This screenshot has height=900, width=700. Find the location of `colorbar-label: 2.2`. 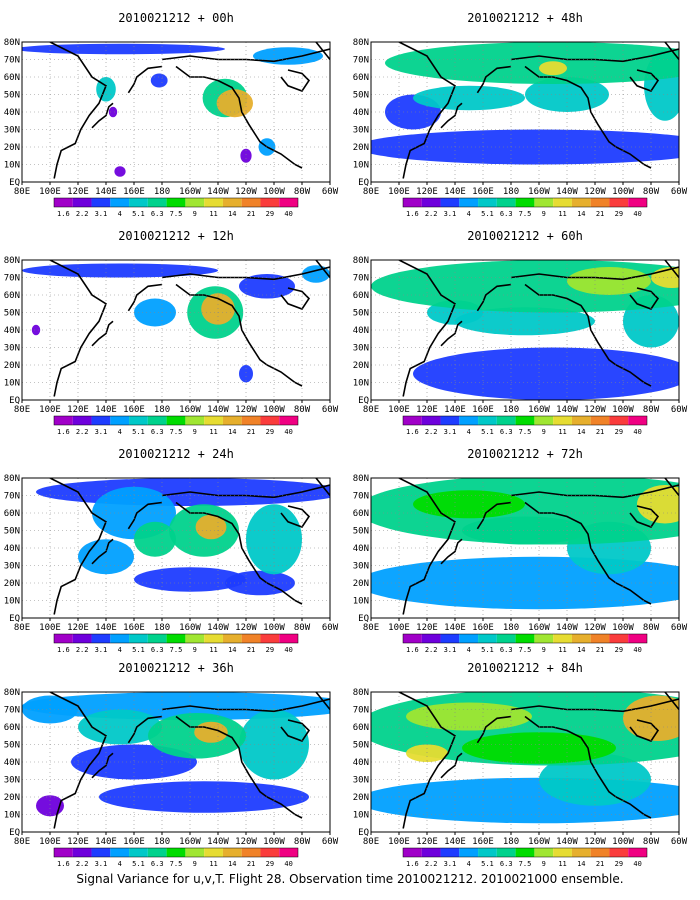

colorbar-label: 2.2 is located at coordinates (431, 432).